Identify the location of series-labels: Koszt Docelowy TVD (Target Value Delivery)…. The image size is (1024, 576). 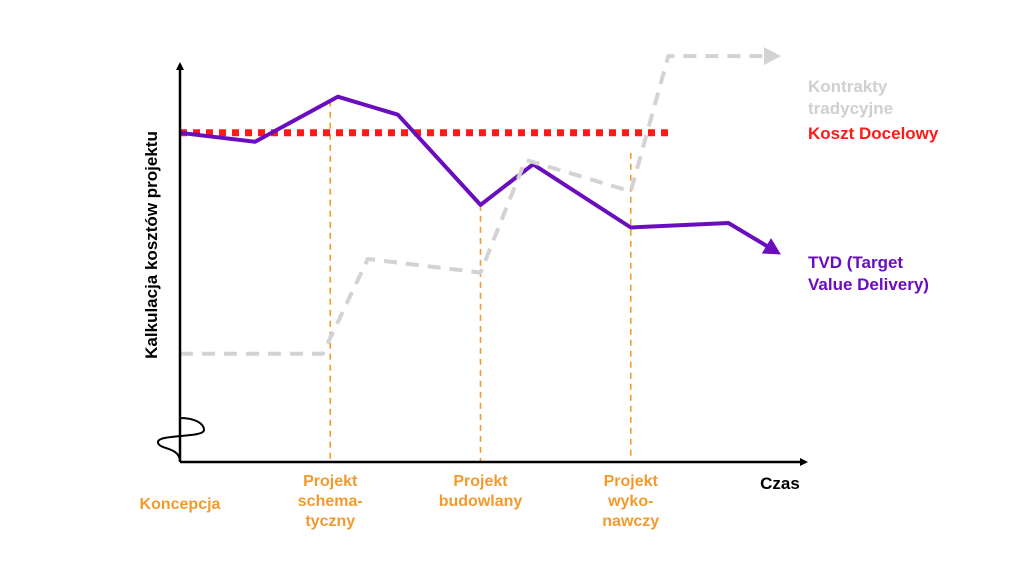
(873, 185).